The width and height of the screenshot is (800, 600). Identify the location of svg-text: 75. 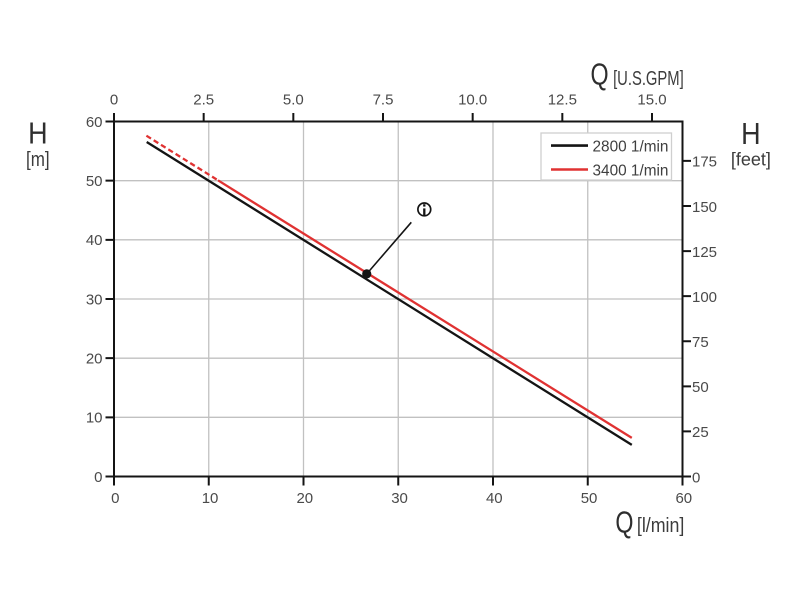
(700, 342).